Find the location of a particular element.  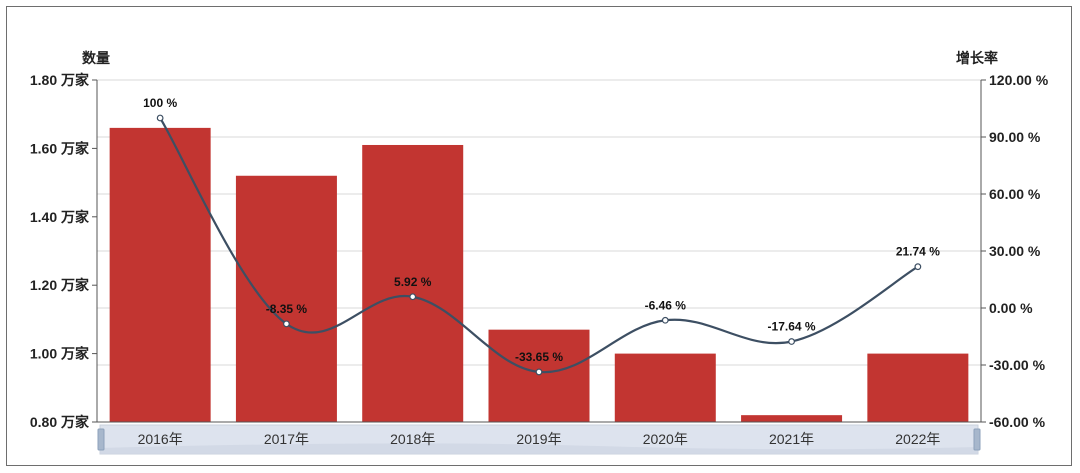

line-data-label: -33.65 % is located at coordinates (539, 357).